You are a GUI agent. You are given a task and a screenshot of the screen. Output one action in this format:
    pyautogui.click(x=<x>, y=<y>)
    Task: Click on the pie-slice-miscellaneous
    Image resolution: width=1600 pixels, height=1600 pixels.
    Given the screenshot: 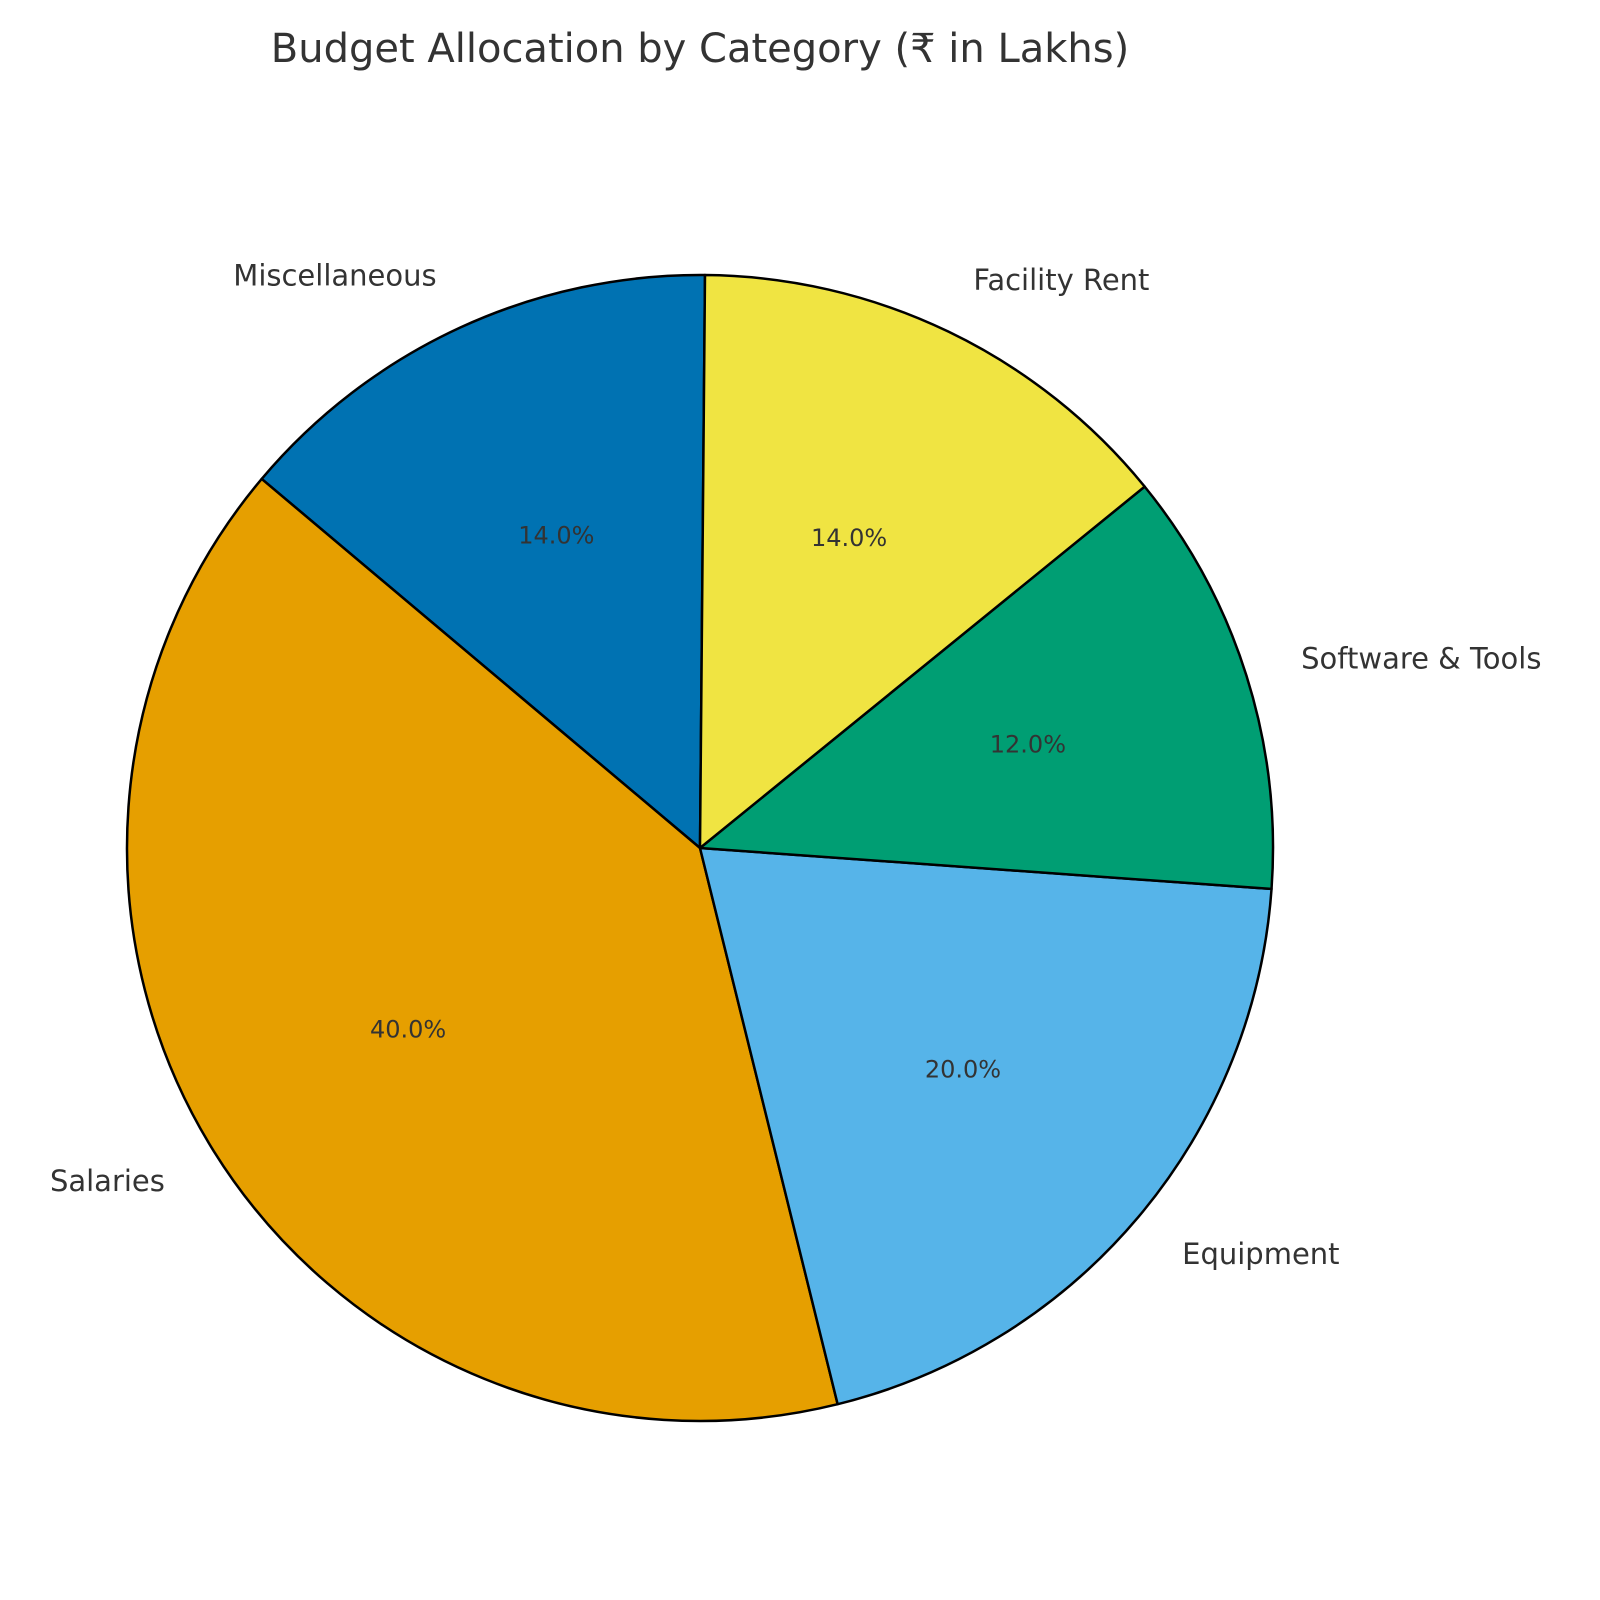 What is the action you would take?
    pyautogui.click(x=483, y=561)
    